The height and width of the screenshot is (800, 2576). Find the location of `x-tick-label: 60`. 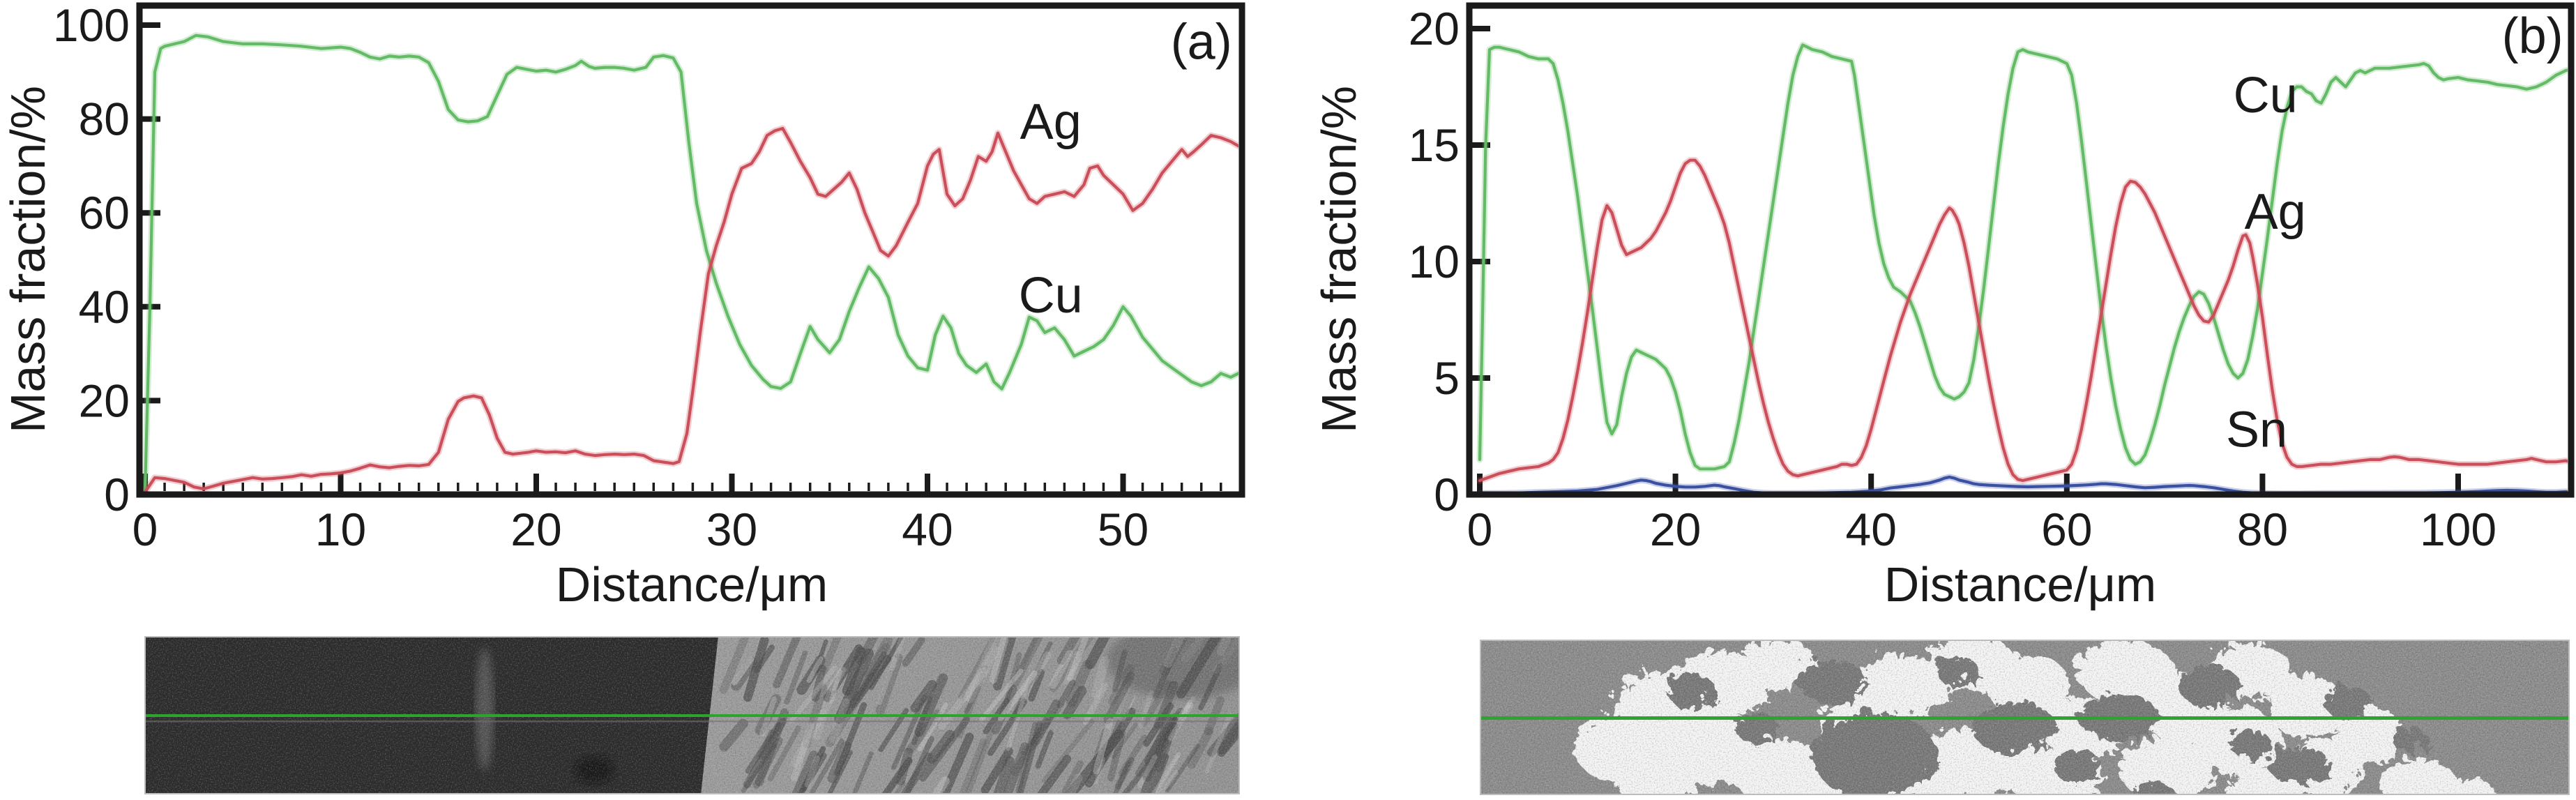

x-tick-label: 60 is located at coordinates (2066, 530).